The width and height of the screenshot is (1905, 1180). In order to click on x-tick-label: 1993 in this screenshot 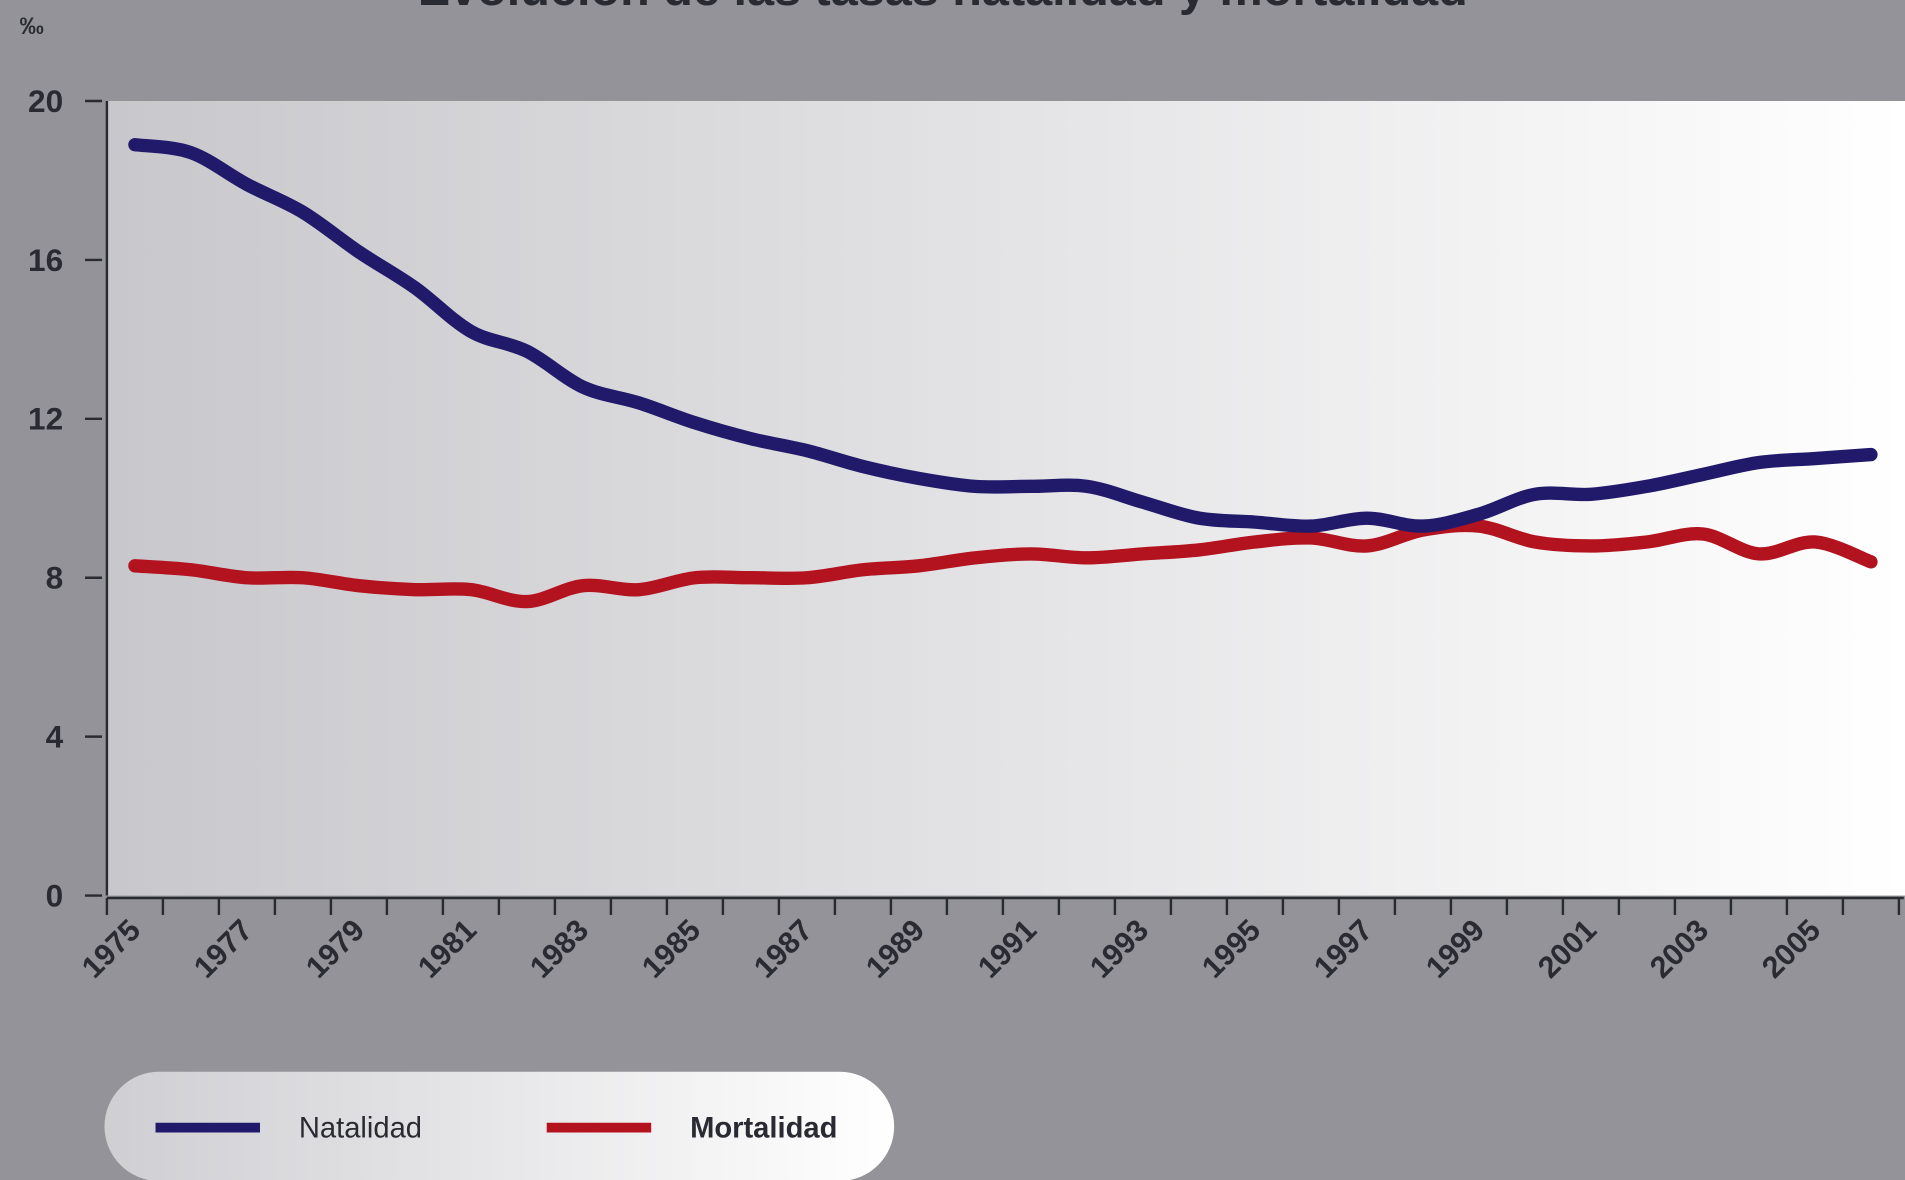, I will do `click(1119, 949)`.